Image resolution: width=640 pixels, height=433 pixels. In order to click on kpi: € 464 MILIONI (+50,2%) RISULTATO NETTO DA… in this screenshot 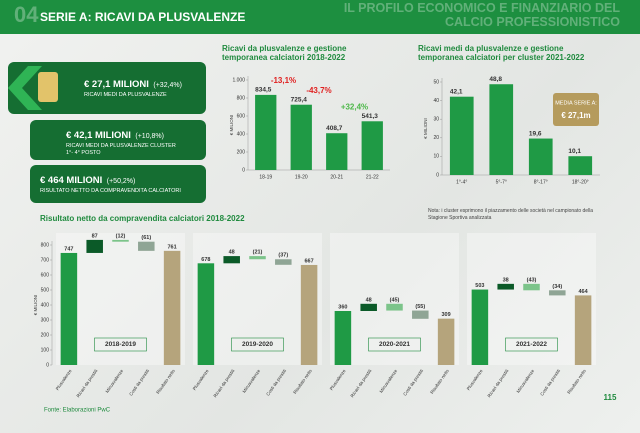, I will do `click(121, 182)`.